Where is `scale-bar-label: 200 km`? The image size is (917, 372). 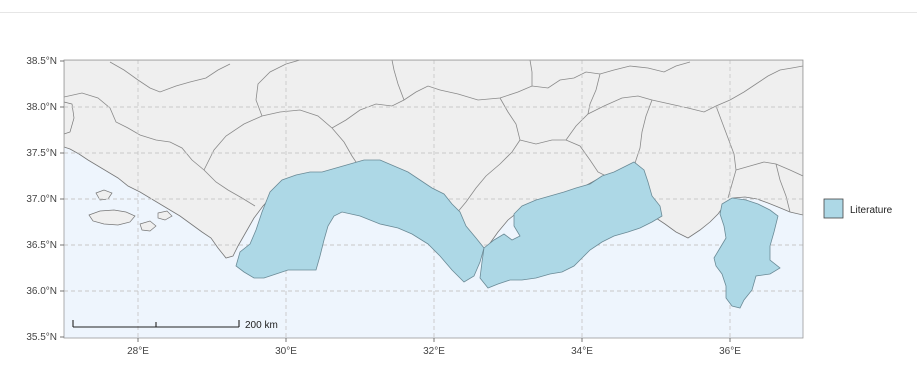
scale-bar-label: 200 km is located at coordinates (261, 325).